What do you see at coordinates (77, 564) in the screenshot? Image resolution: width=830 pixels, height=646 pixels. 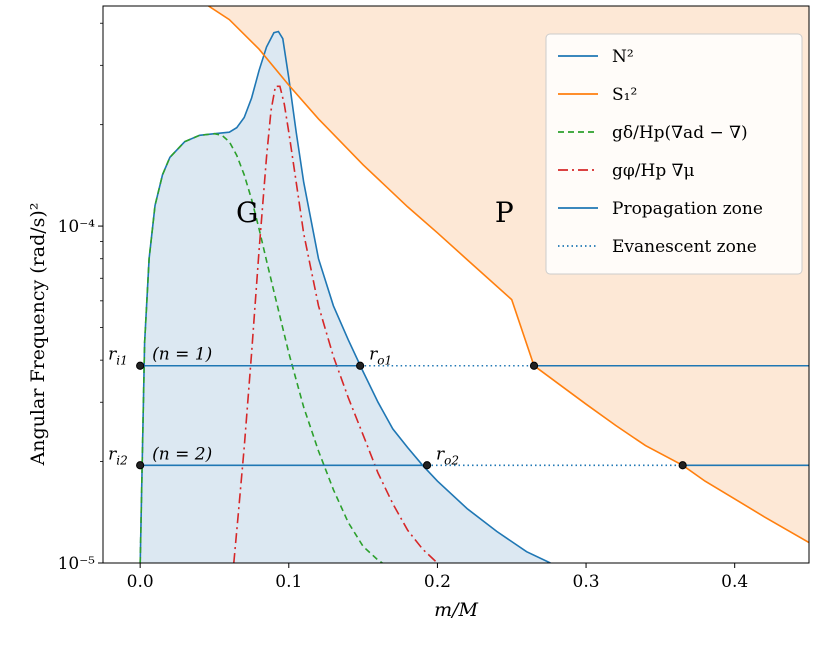 I see `y-tick-label-0: 10⁻⁵` at bounding box center [77, 564].